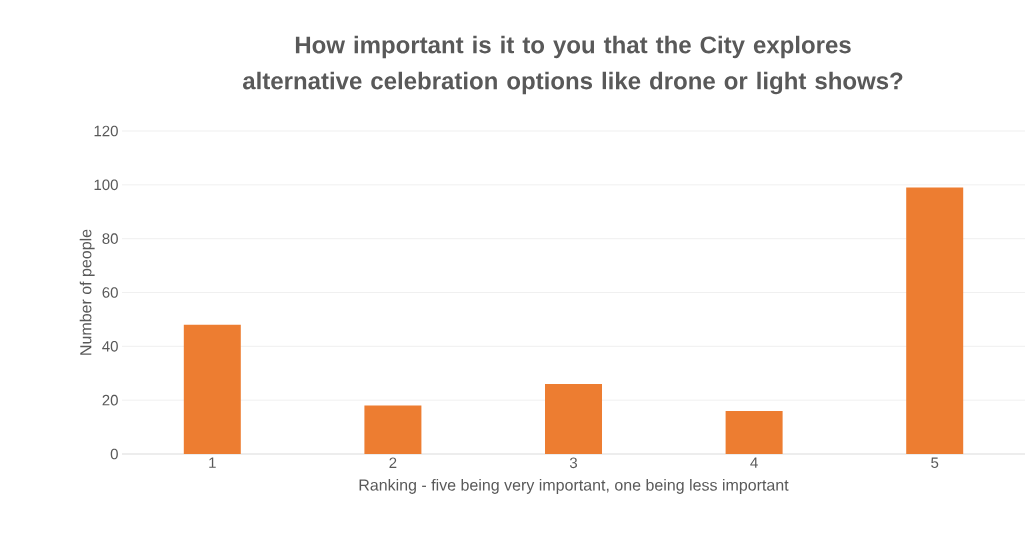  Describe the element at coordinates (212, 462) in the screenshot. I see `x-tick-label: 1` at that location.